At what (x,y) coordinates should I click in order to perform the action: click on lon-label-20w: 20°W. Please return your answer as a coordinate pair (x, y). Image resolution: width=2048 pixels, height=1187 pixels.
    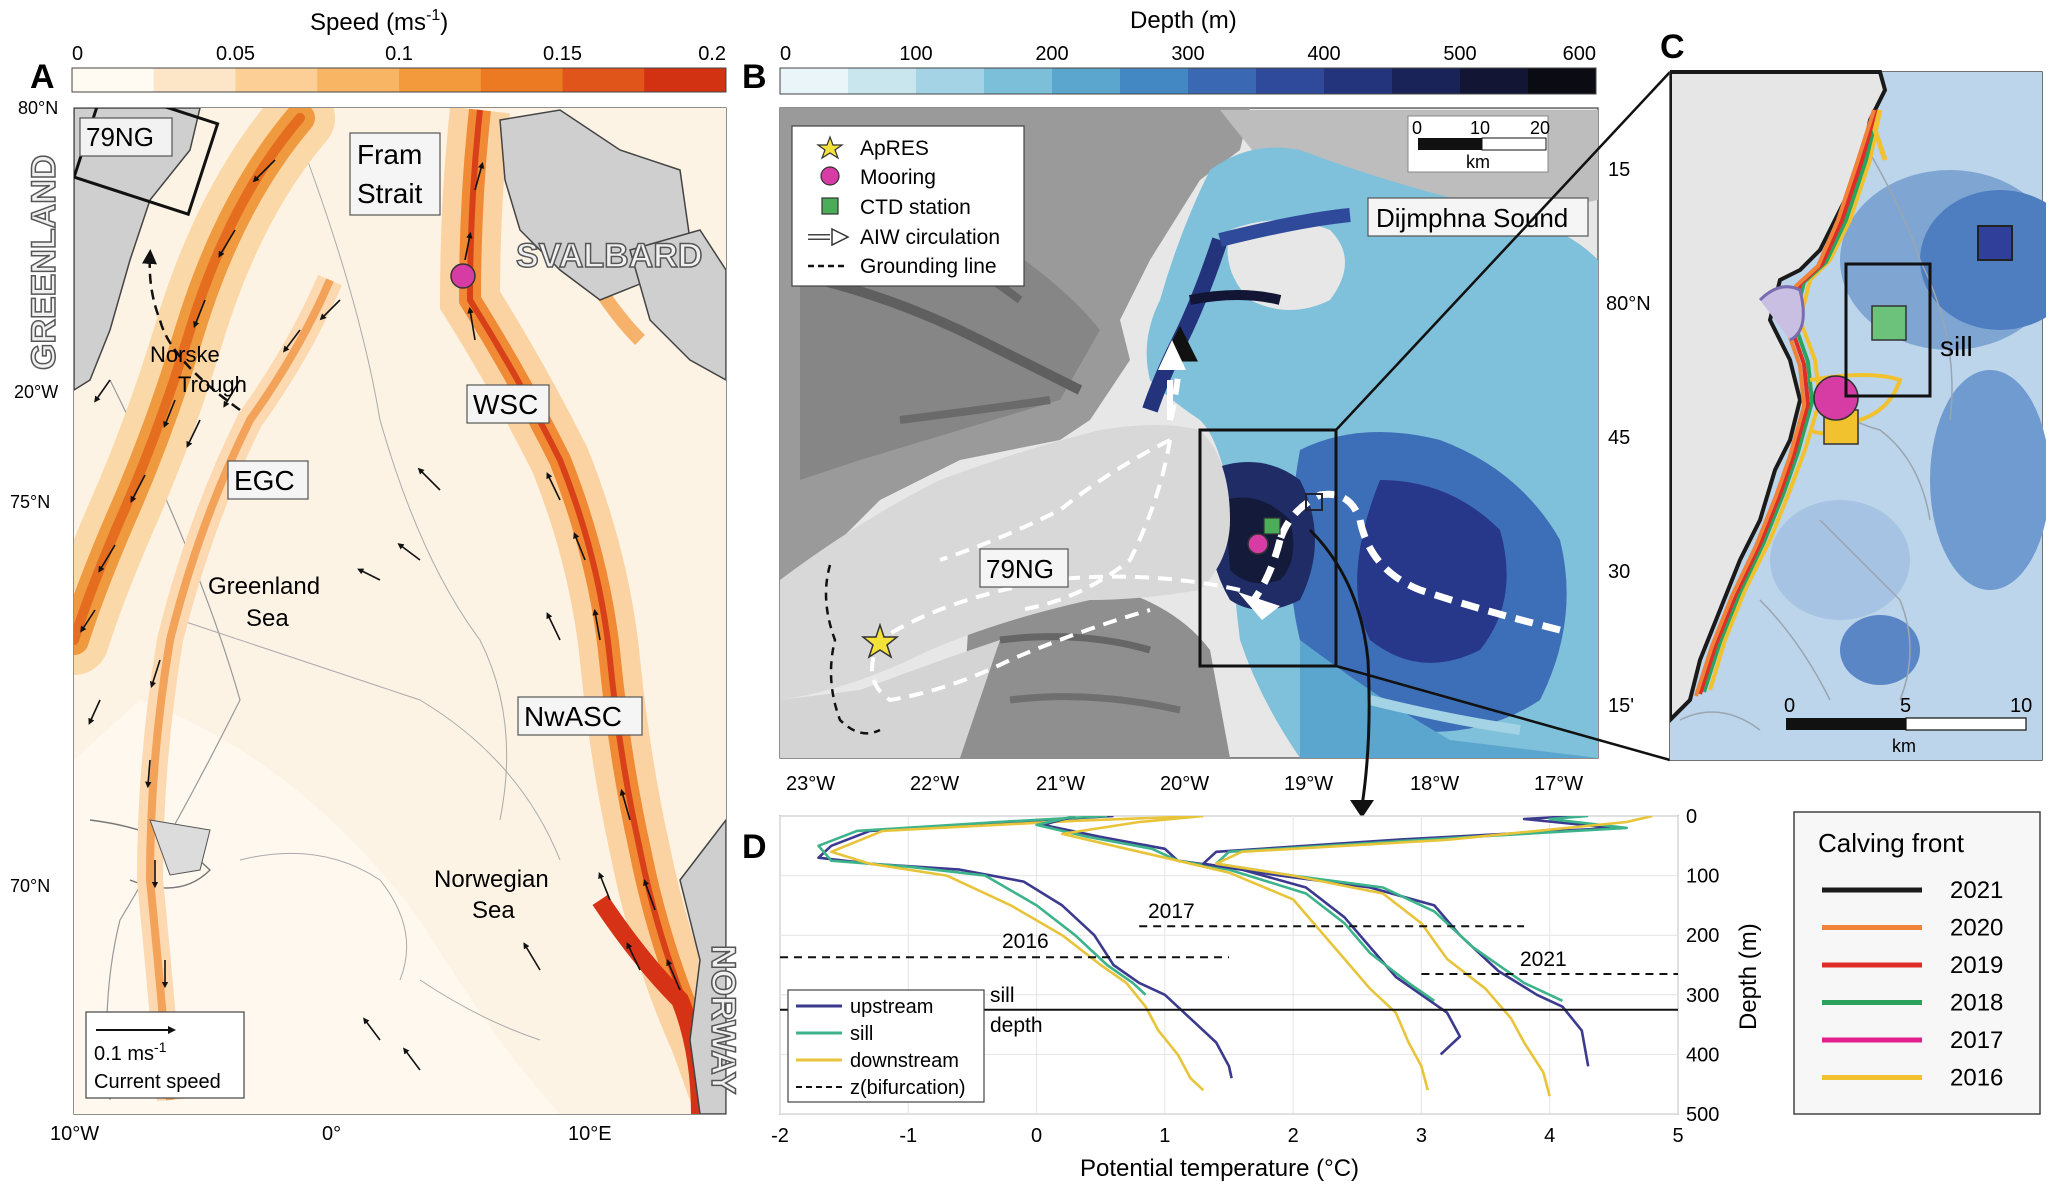
    Looking at the image, I should click on (36, 392).